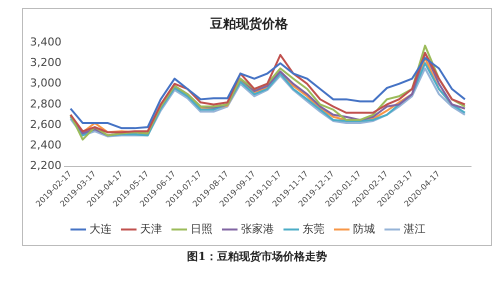  What do you see at coordinates (100, 229) in the screenshot?
I see `legend-label: 大连` at bounding box center [100, 229].